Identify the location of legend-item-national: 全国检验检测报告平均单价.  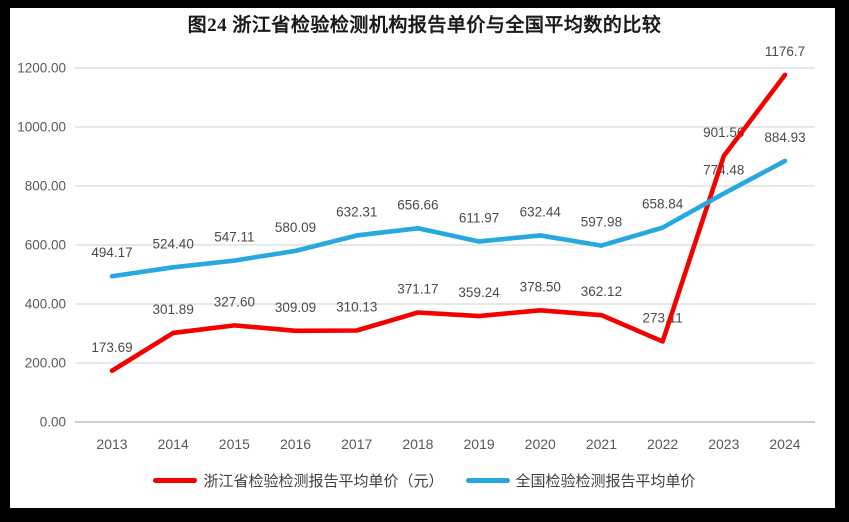
(580, 480).